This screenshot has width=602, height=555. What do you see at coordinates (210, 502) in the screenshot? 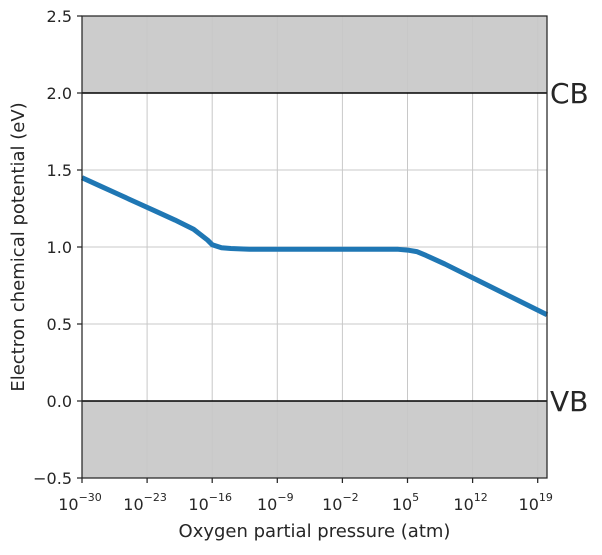
I see `x-tick-label: 10⁻¹⁶` at bounding box center [210, 502].